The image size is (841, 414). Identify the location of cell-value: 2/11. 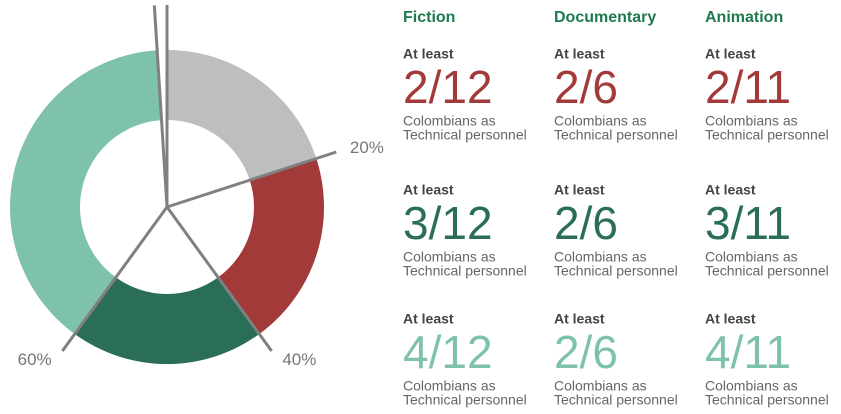
(748, 87).